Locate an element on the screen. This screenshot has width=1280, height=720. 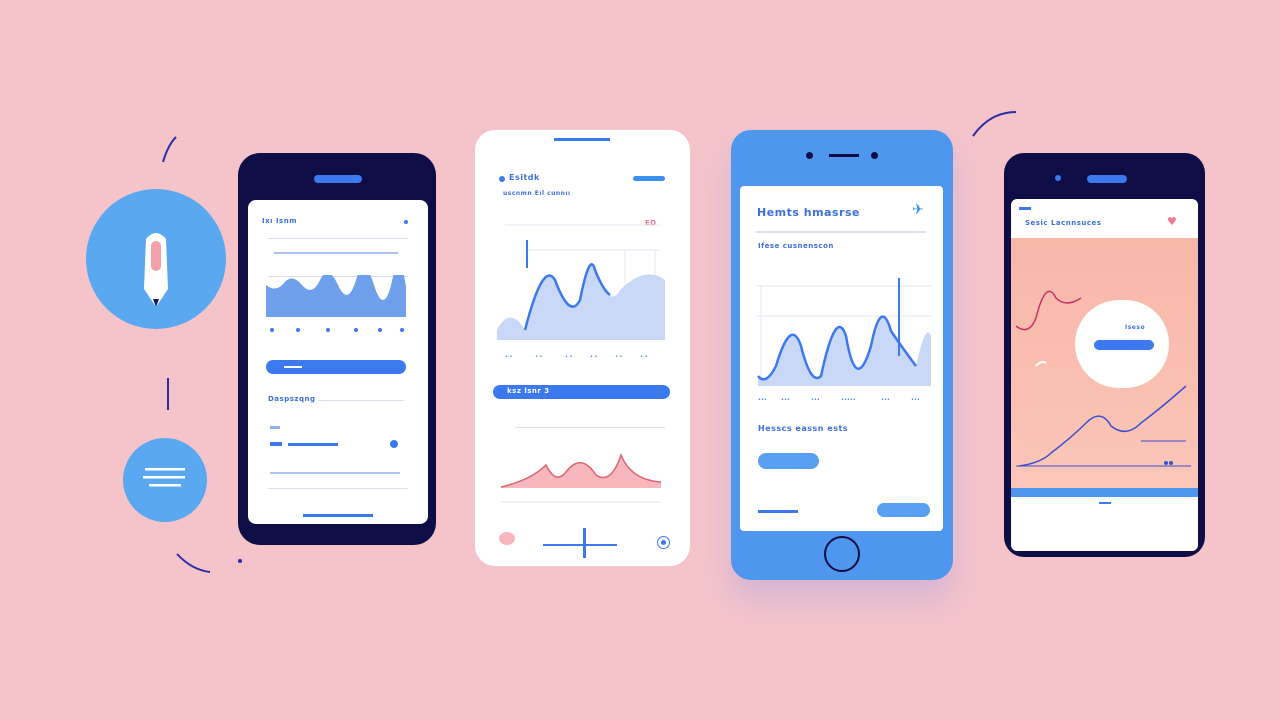
divider is located at coordinates (584, 543).